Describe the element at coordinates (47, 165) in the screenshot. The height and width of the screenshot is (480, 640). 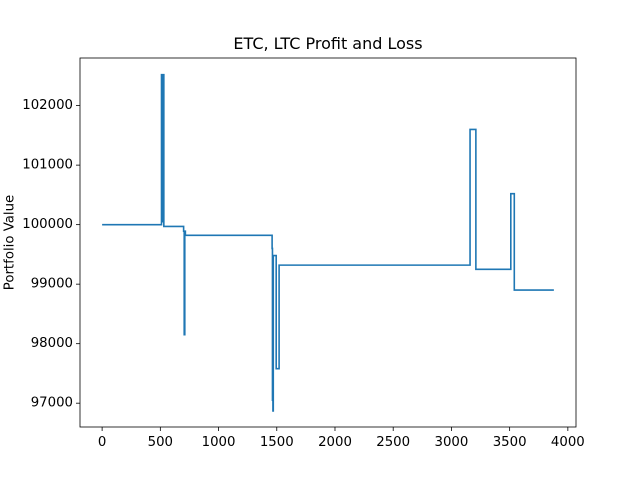
I see `y-tick-label: 101000` at that location.